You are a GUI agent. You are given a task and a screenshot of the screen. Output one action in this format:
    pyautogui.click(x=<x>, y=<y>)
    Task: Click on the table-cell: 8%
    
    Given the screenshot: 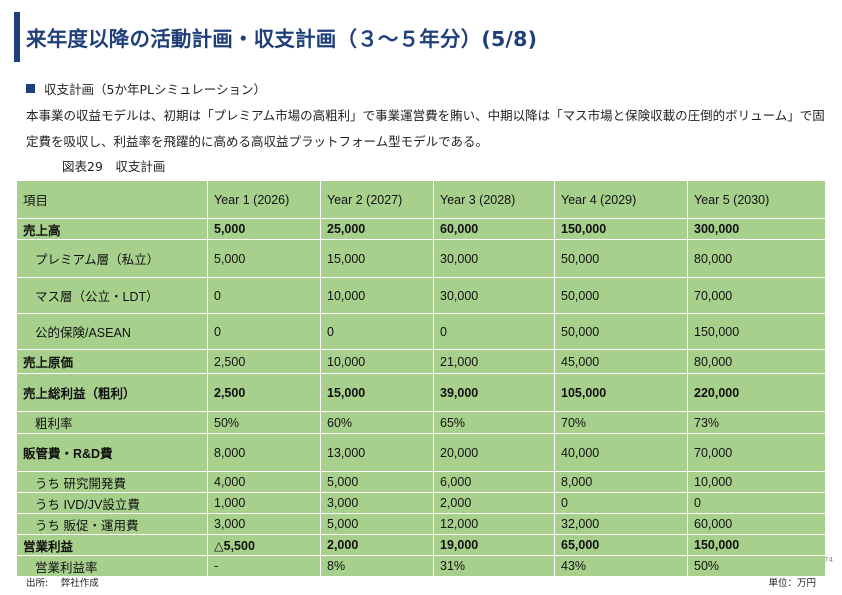 What is the action you would take?
    pyautogui.click(x=377, y=566)
    